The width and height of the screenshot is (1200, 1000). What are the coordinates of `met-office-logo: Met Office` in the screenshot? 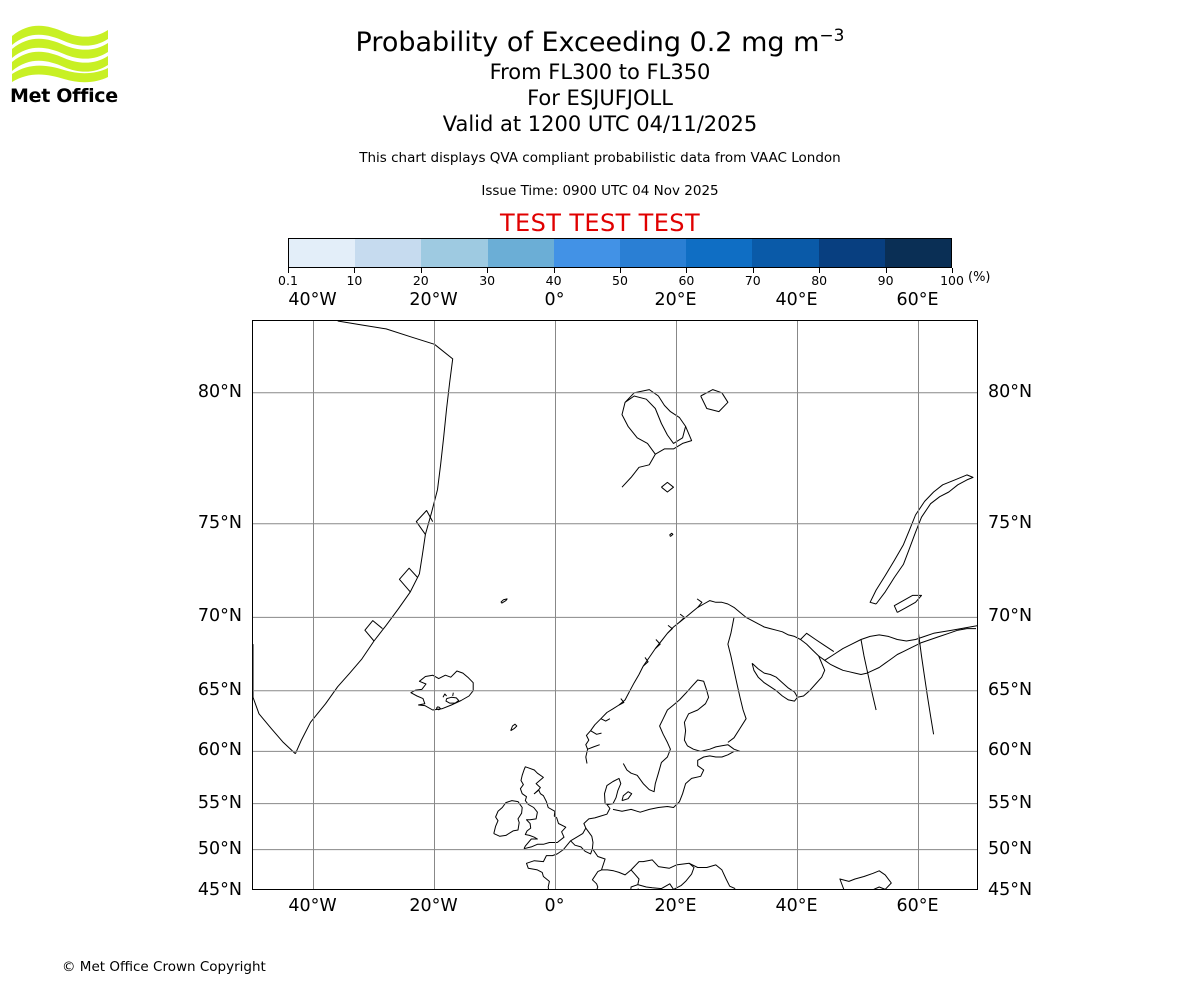 It's located at (66, 68).